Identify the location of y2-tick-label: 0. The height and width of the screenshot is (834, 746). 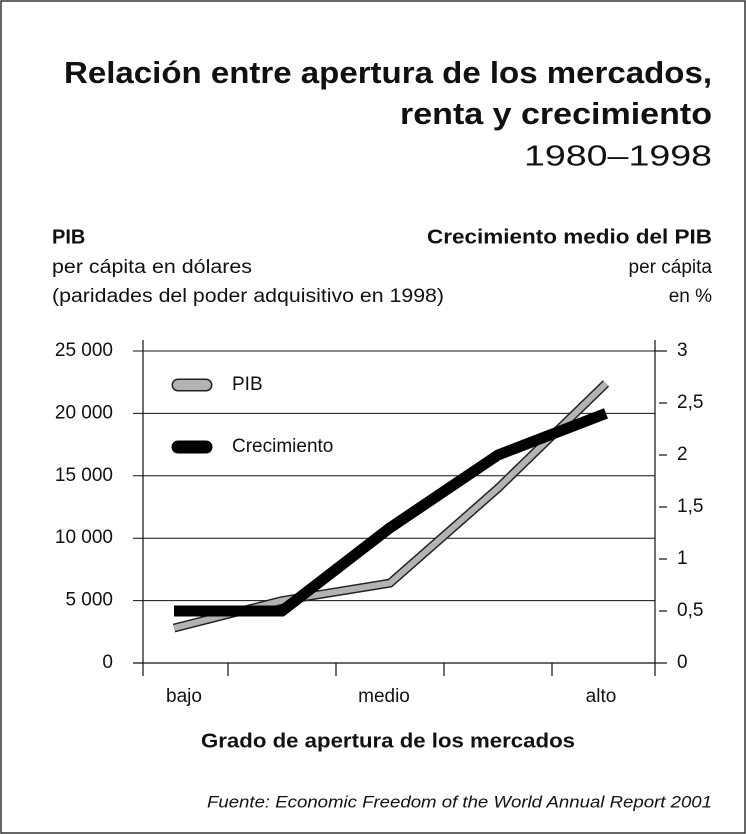
(682, 662).